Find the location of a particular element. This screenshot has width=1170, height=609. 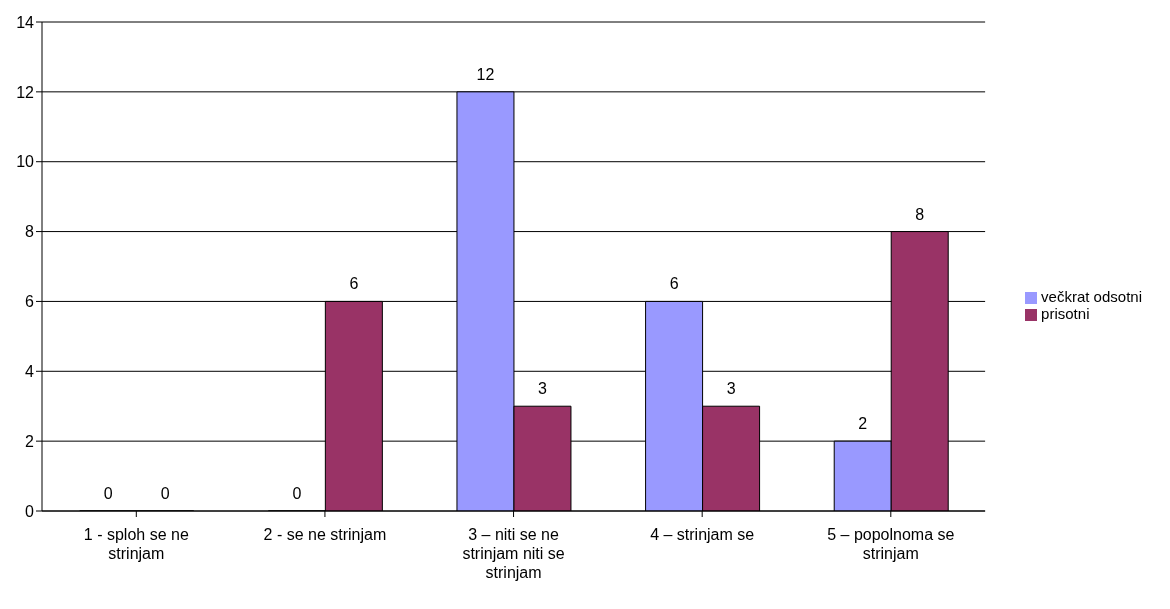

legend-label: prisotni is located at coordinates (1065, 313).